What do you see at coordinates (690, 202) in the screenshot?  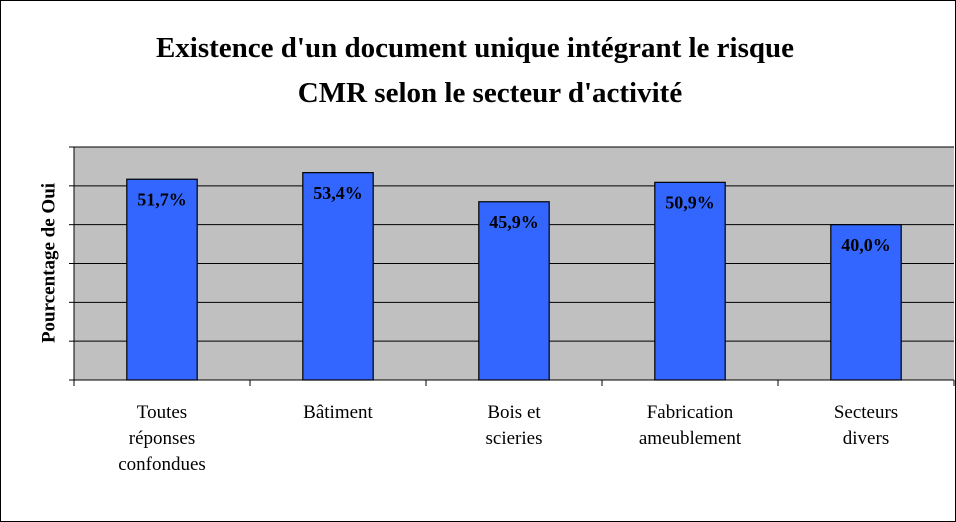 I see `value-label: 50,9%` at bounding box center [690, 202].